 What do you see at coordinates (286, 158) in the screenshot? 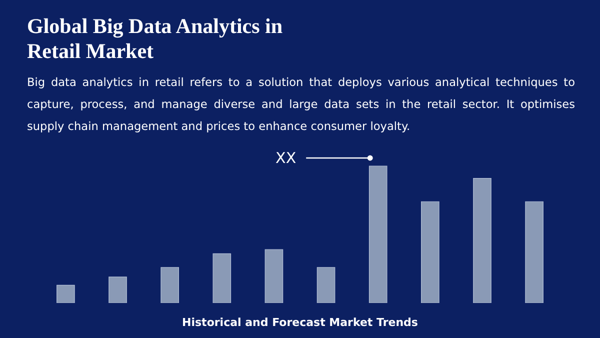
I see `annotation: XX` at bounding box center [286, 158].